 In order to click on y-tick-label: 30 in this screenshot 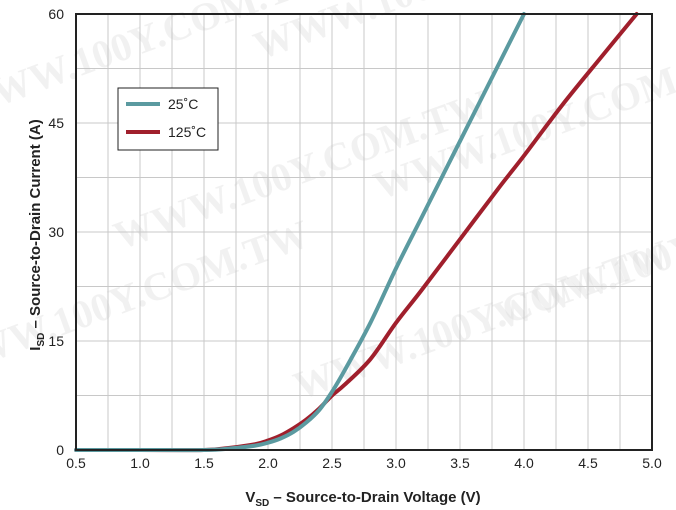, I will do `click(56, 232)`.